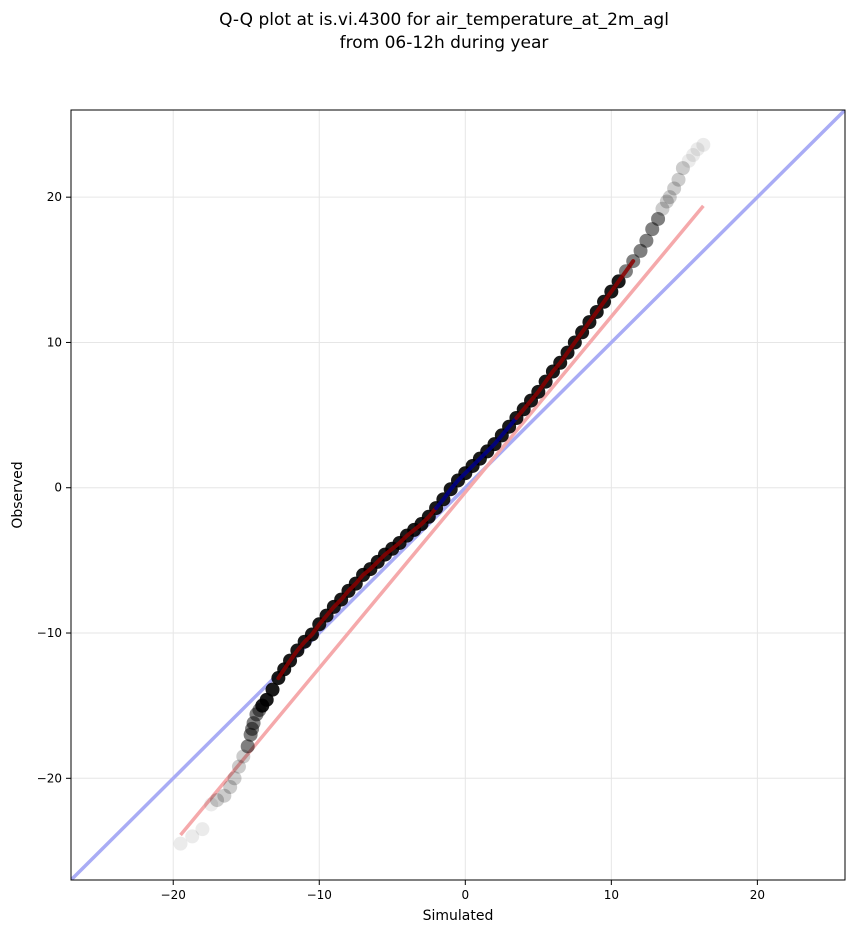 This screenshot has height=934, width=854. Describe the element at coordinates (18, 494) in the screenshot. I see `y-axis-label: Observed` at that location.